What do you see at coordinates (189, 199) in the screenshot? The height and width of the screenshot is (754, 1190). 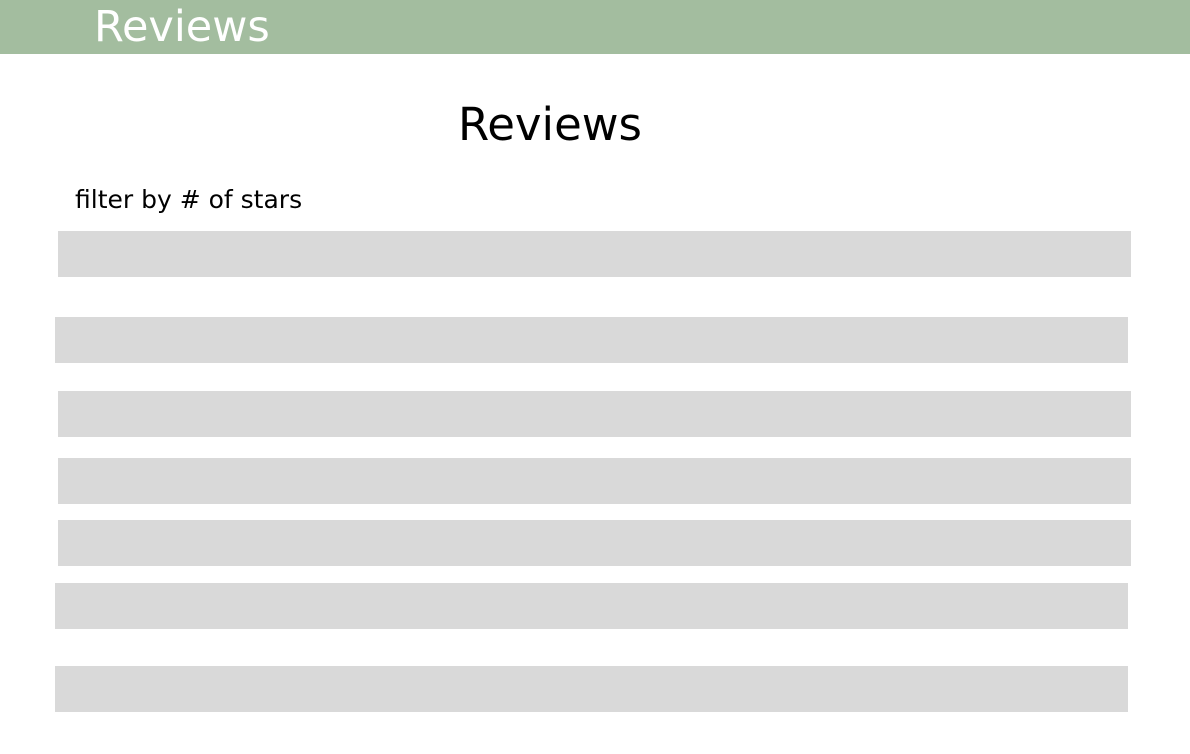 I see `star-filter-control: filter by # of stars` at bounding box center [189, 199].